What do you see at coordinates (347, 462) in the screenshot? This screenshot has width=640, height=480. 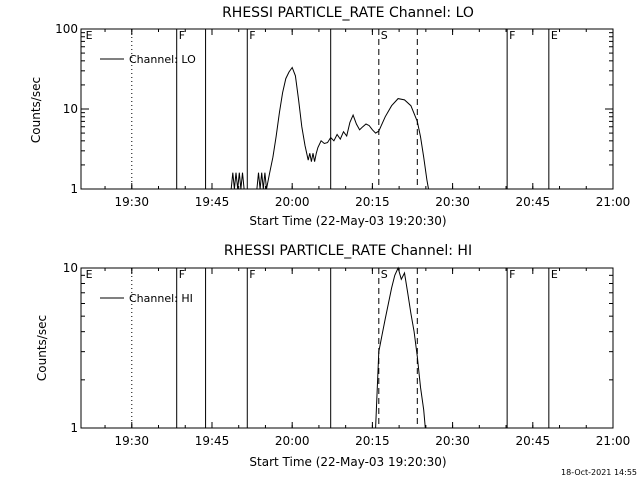 I see `hi-x-axis-label: Start Time (22-May-03 19:20:30)` at bounding box center [347, 462].